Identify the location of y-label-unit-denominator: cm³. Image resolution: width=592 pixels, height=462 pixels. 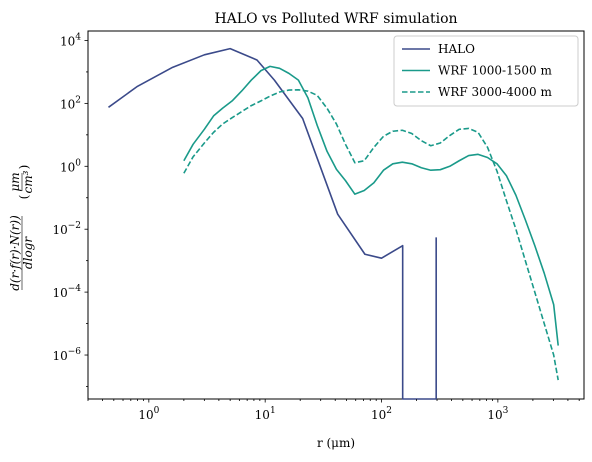
(28, 181).